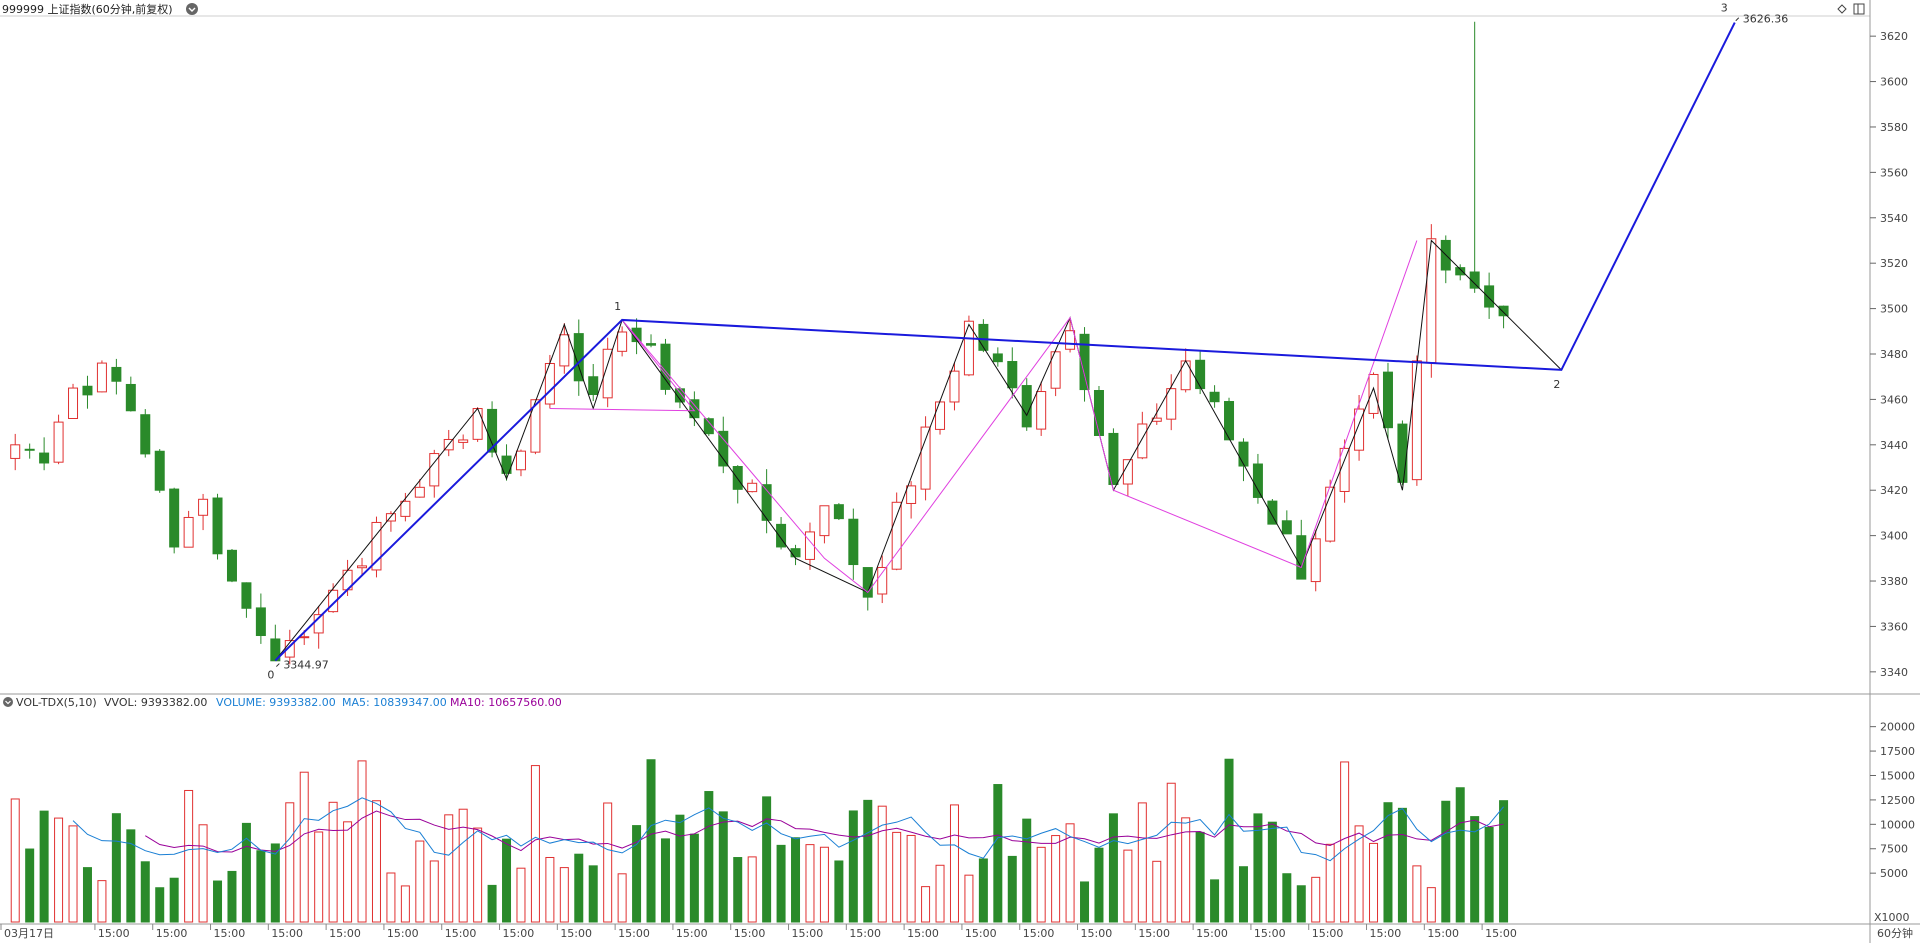  What do you see at coordinates (1897, 727) in the screenshot?
I see `volume-axis-label: 20000` at bounding box center [1897, 727].